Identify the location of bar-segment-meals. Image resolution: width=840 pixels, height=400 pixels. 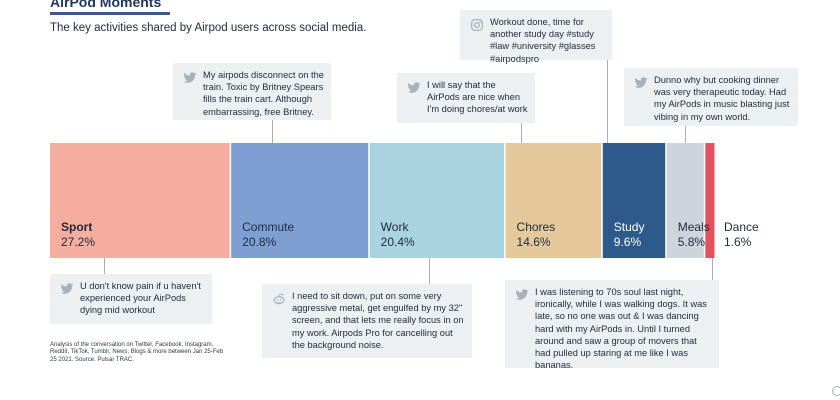
(685, 200).